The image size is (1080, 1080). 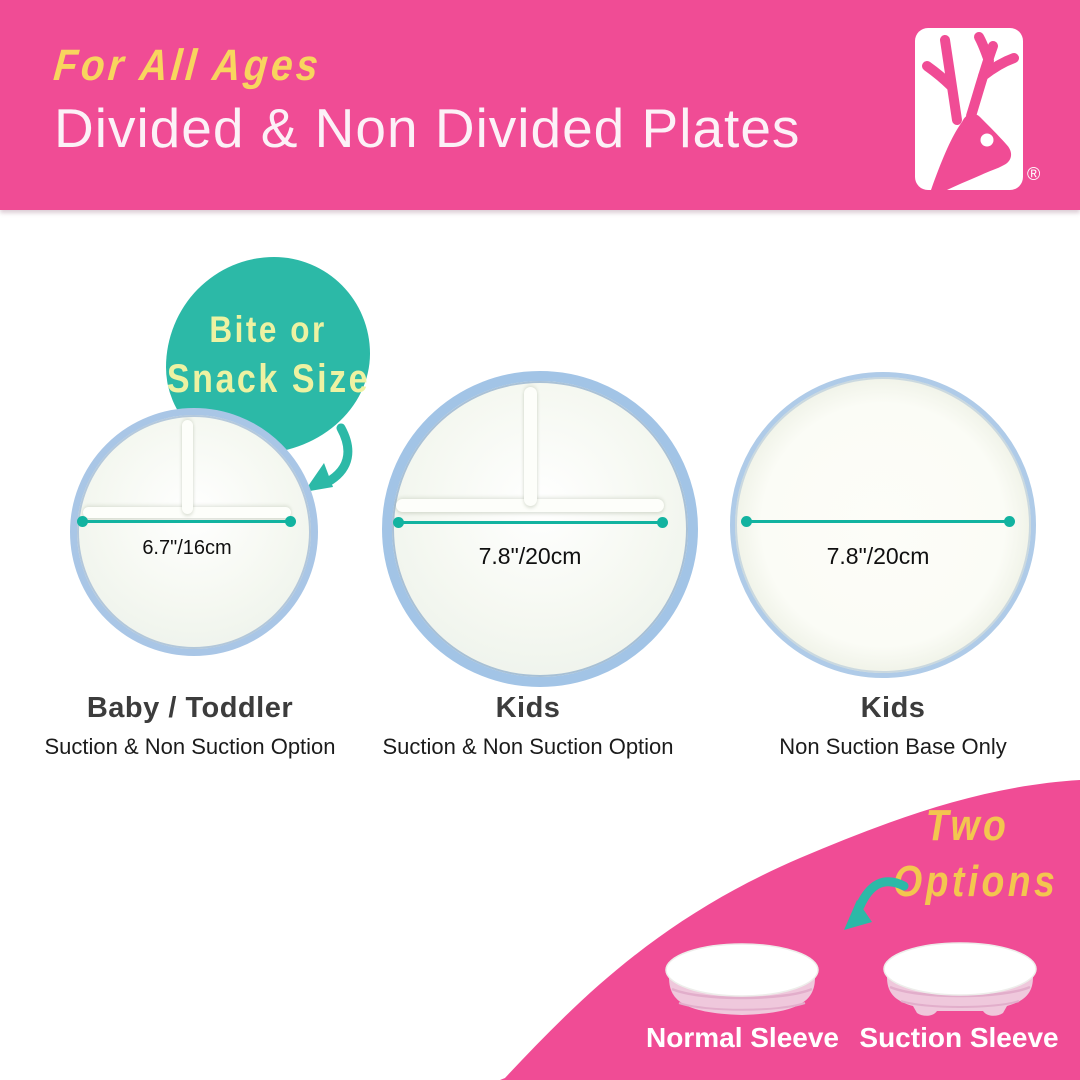 I want to click on deer-antler-logo-icon, so click(x=969, y=113).